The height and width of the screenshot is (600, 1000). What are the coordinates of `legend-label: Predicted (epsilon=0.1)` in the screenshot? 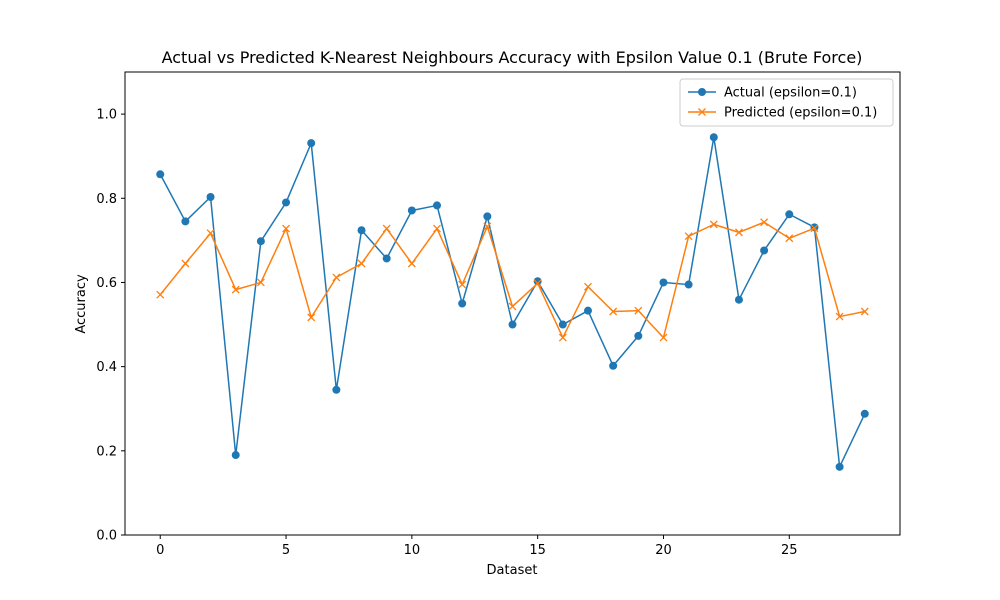 It's located at (800, 113).